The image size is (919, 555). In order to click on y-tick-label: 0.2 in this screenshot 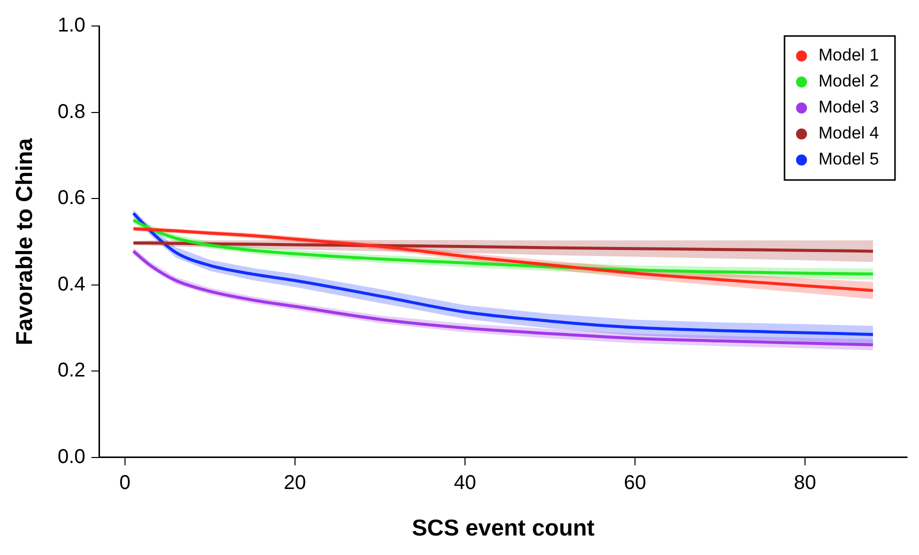, I will do `click(72, 371)`.